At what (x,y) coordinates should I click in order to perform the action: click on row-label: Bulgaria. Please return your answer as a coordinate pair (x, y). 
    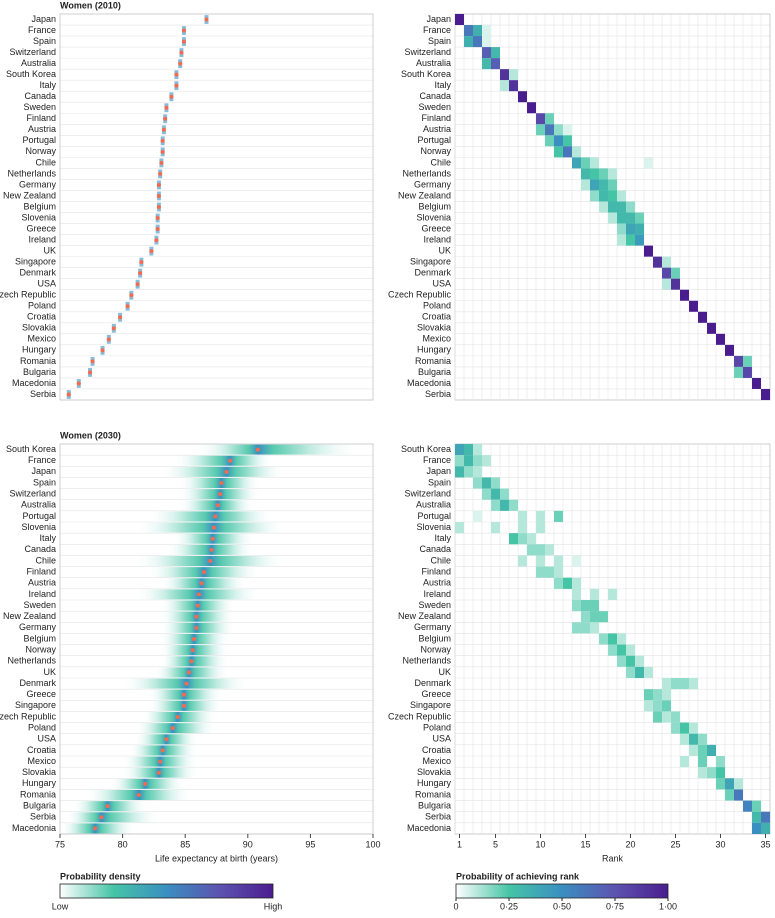
    Looking at the image, I should click on (434, 806).